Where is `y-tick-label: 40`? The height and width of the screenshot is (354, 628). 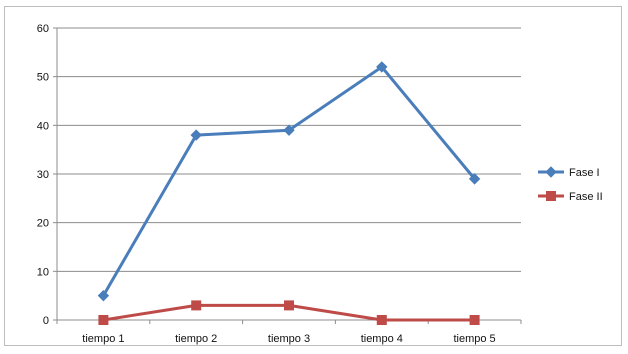 y-tick-label: 40 is located at coordinates (43, 126).